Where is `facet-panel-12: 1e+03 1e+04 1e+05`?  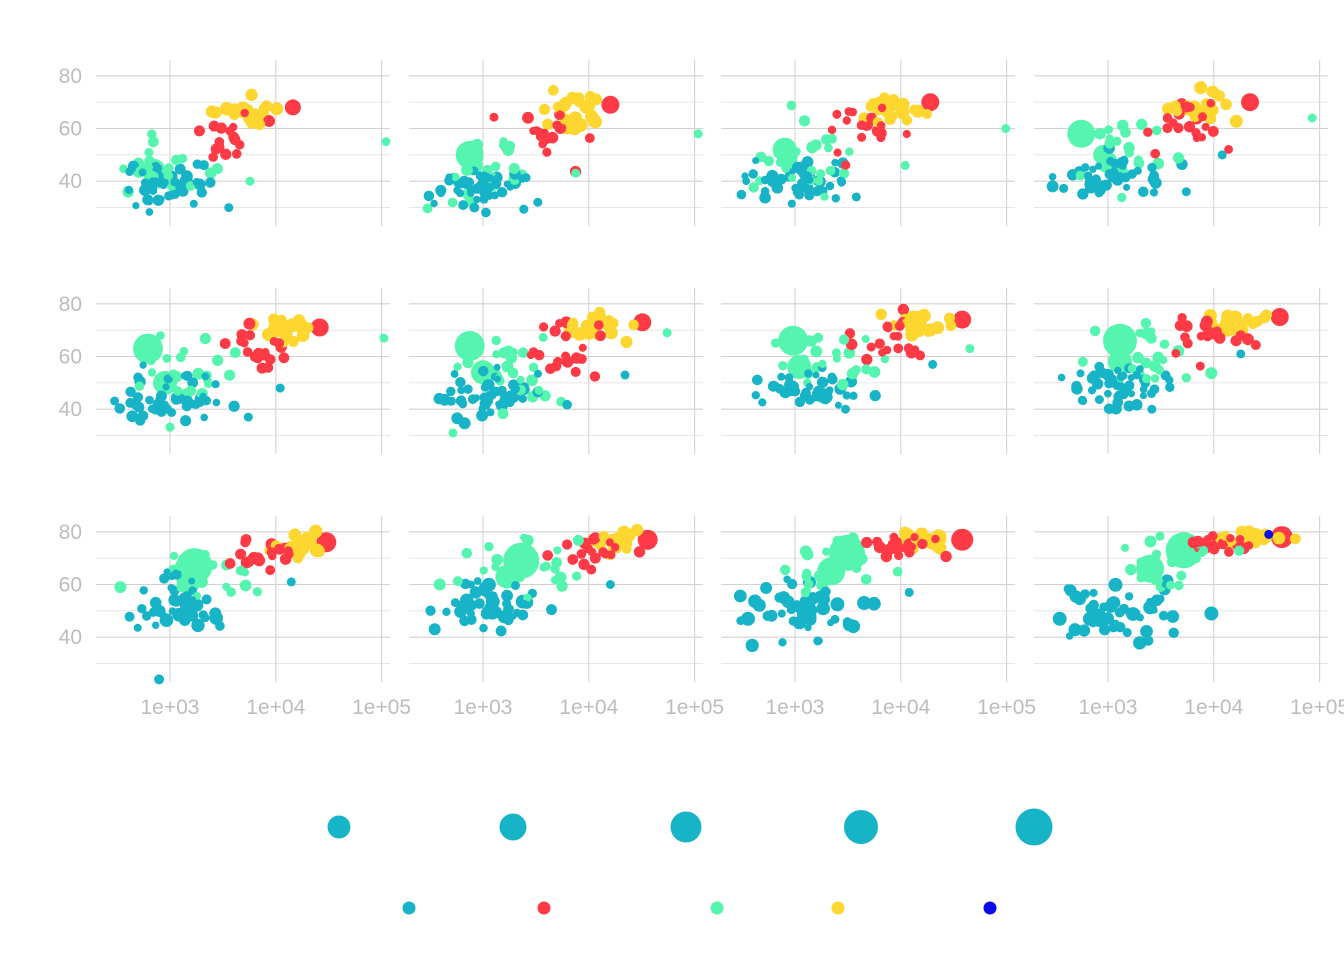 facet-panel-12: 1e+03 1e+04 1e+05 is located at coordinates (1189, 617).